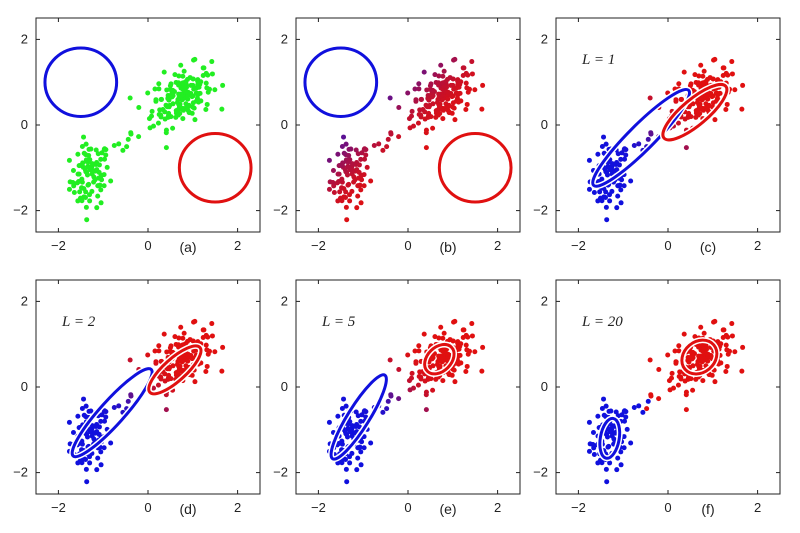 The image size is (800, 533). What do you see at coordinates (598, 60) in the screenshot?
I see `iteration-label: L = 1` at bounding box center [598, 60].